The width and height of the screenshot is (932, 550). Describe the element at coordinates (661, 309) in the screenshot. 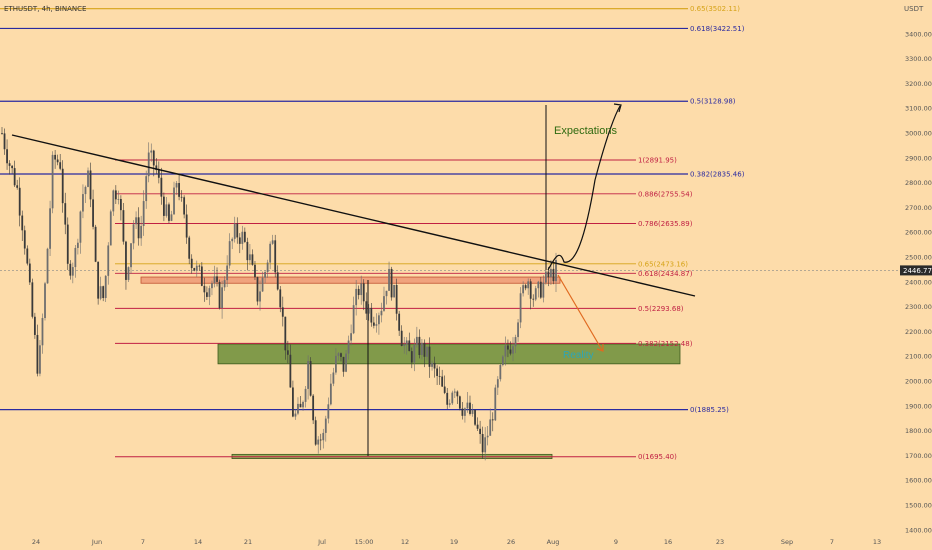

I see `fib-small-label-5: 0.5(2293.68)` at that location.